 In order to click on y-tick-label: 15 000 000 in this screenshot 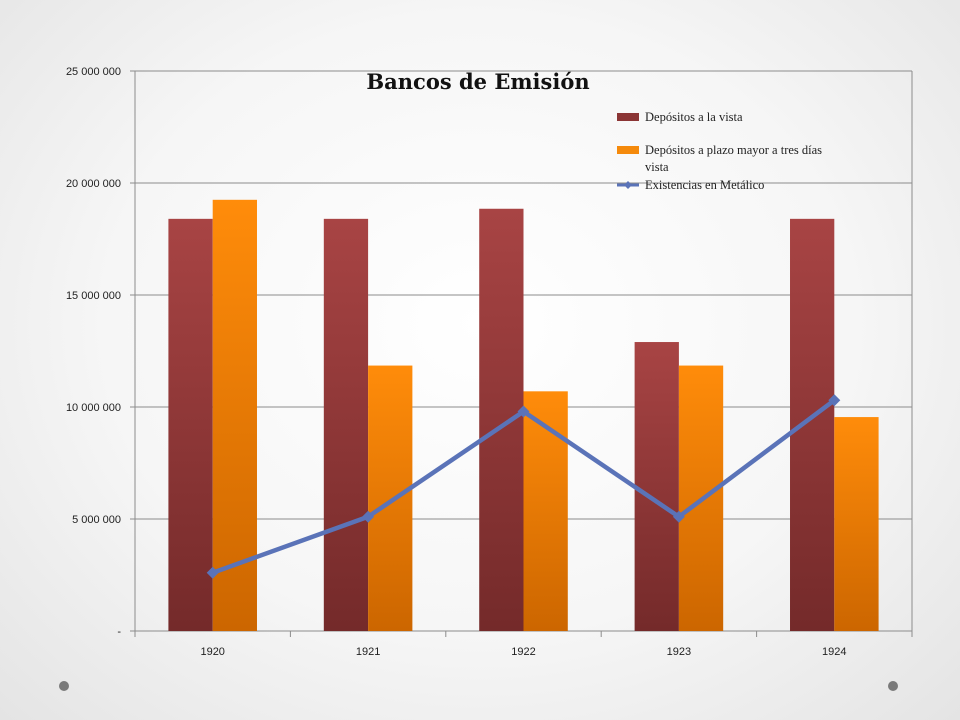, I will do `click(93, 296)`.